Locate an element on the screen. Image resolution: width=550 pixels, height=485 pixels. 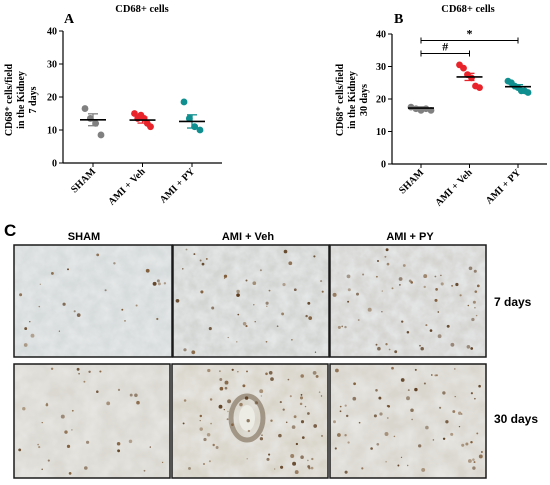
panel-b-ylabel: CD68⁺ cells/field in the Kidney 30 days is located at coordinates (352, 99).